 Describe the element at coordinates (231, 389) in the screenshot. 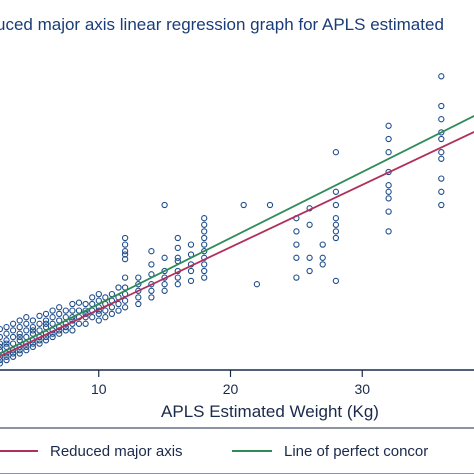

I see `x-tick-label: 20` at that location.